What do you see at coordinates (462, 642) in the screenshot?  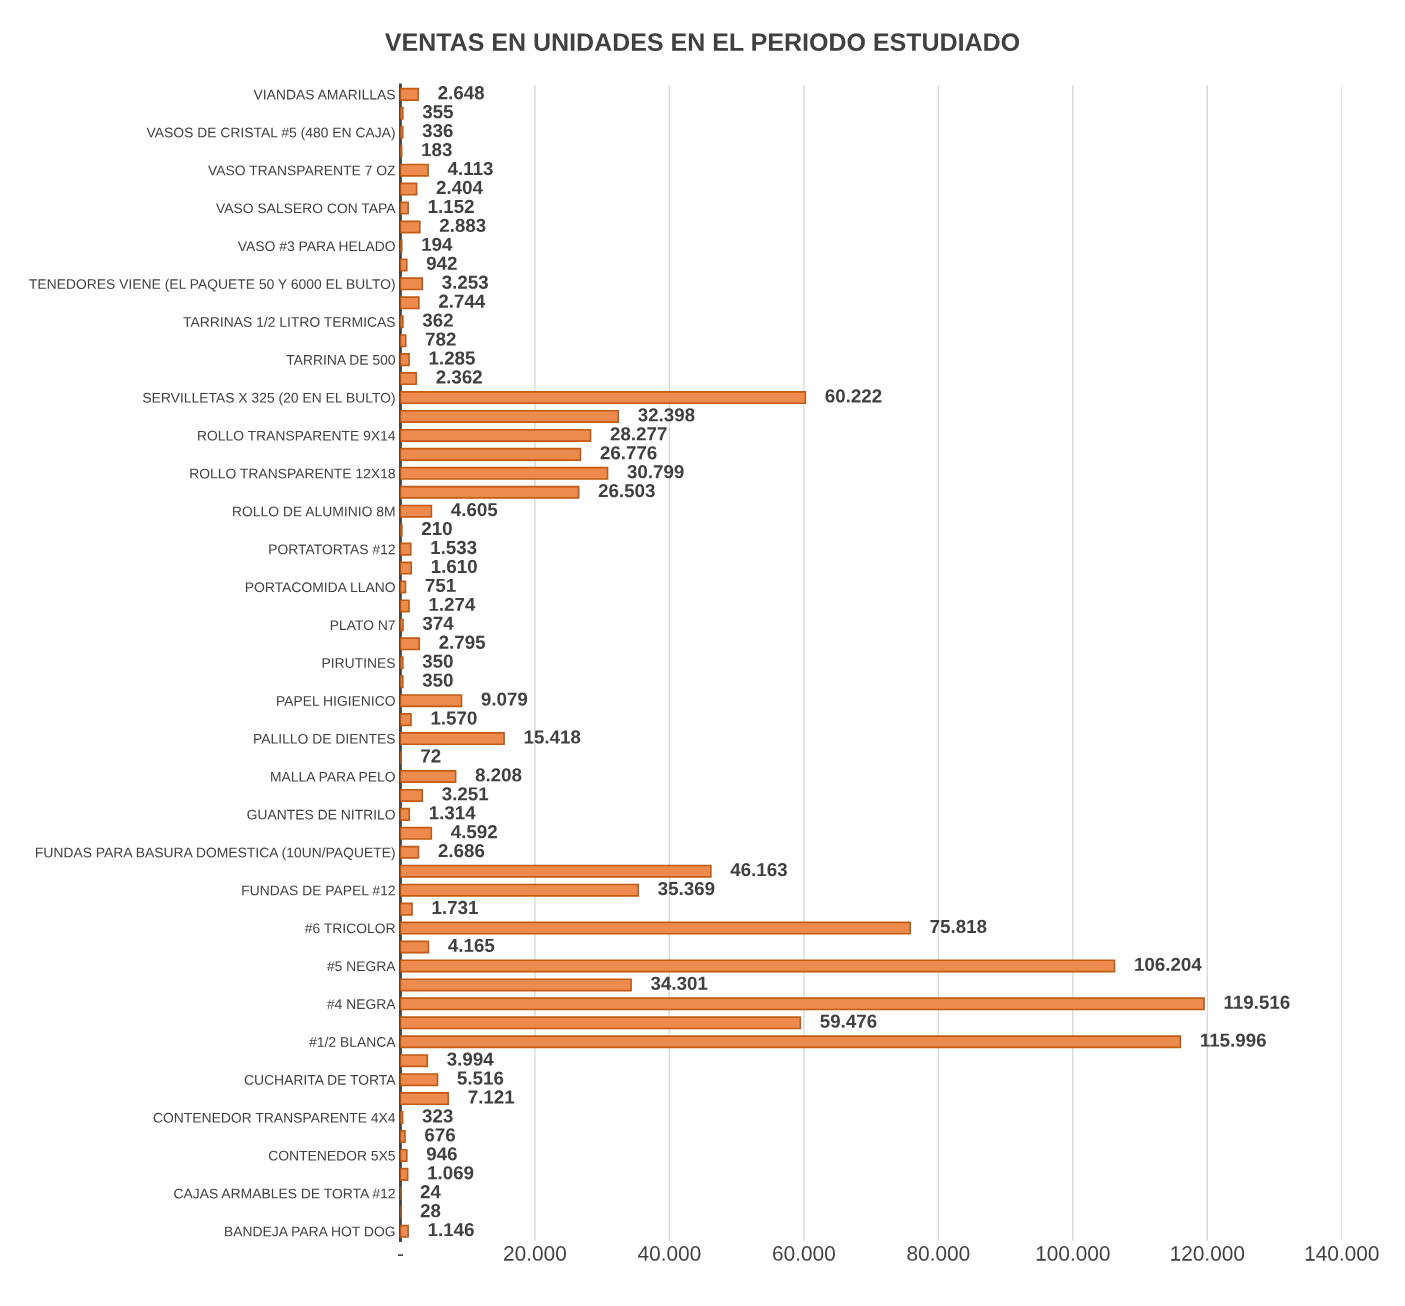 I see `data-label: 2.795` at bounding box center [462, 642].